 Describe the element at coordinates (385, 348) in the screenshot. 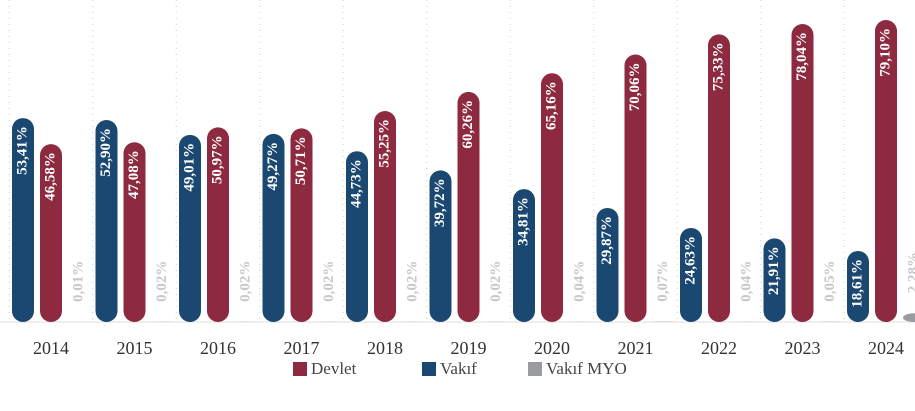

I see `x-tick-label: 2018` at that location.